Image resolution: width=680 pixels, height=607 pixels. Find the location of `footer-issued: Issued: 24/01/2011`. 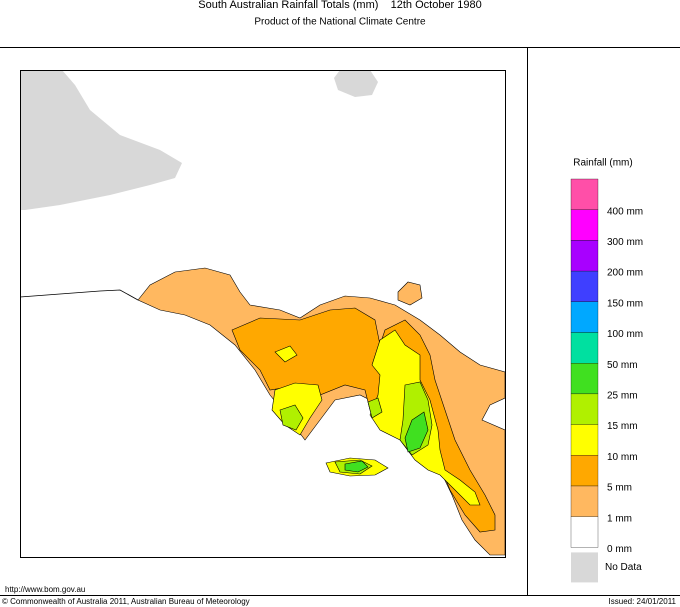

footer-issued: Issued: 24/01/2011 is located at coordinates (643, 601).